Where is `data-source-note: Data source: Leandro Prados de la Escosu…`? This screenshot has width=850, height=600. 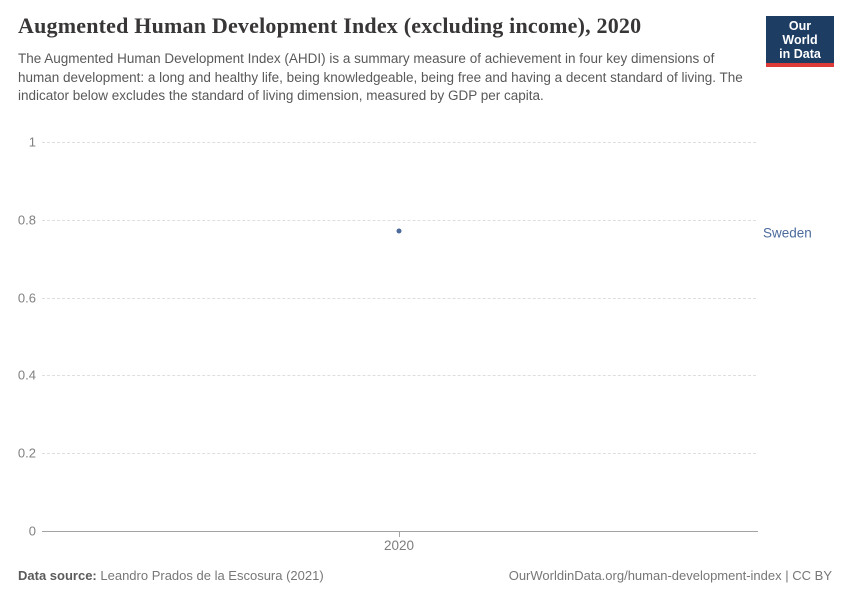 data-source-note: Data source: Leandro Prados de la Escosu… is located at coordinates (171, 575).